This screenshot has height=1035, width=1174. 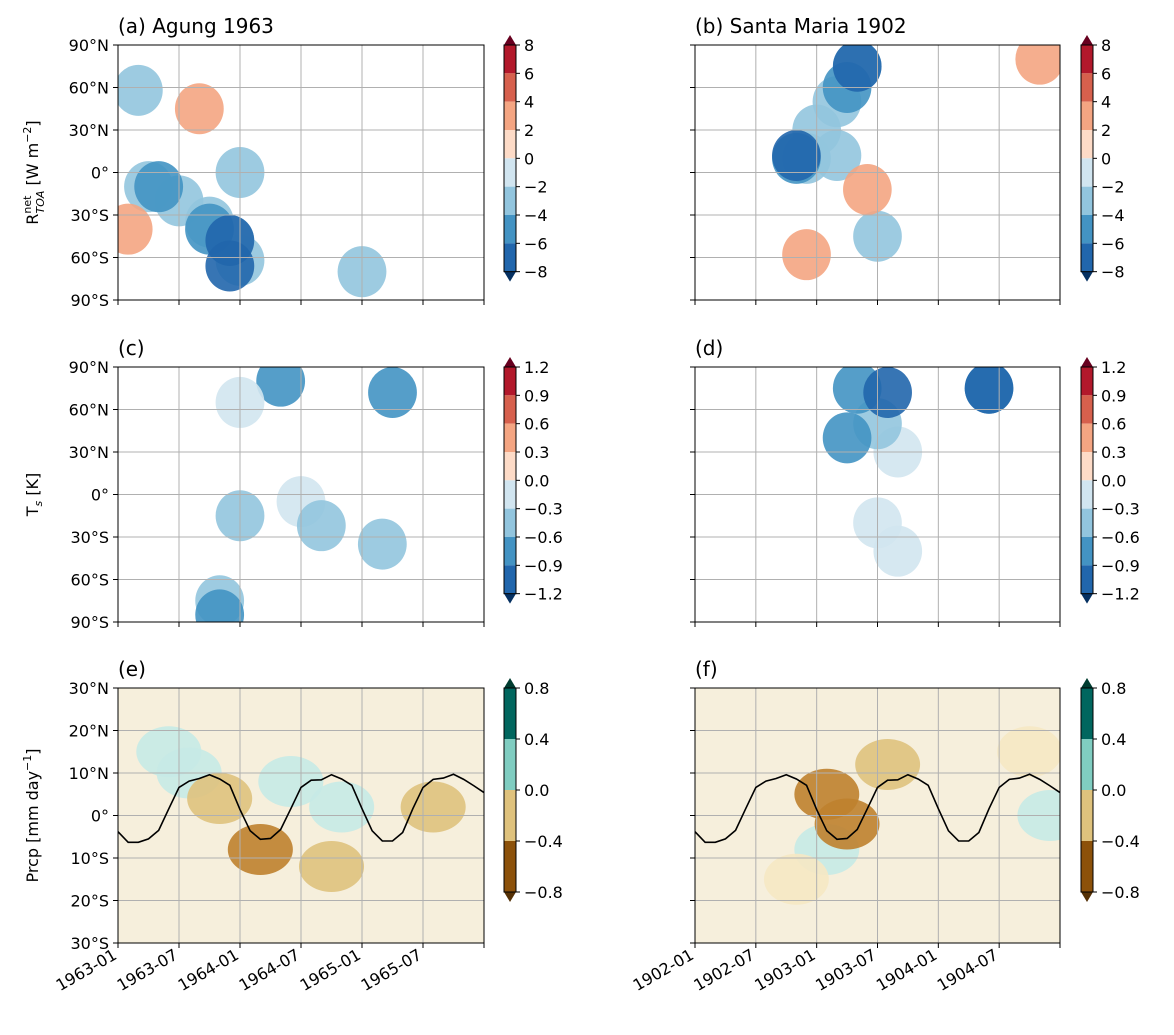 What do you see at coordinates (543, 892) in the screenshot?
I see `colorbar-label: −0.8` at bounding box center [543, 892].